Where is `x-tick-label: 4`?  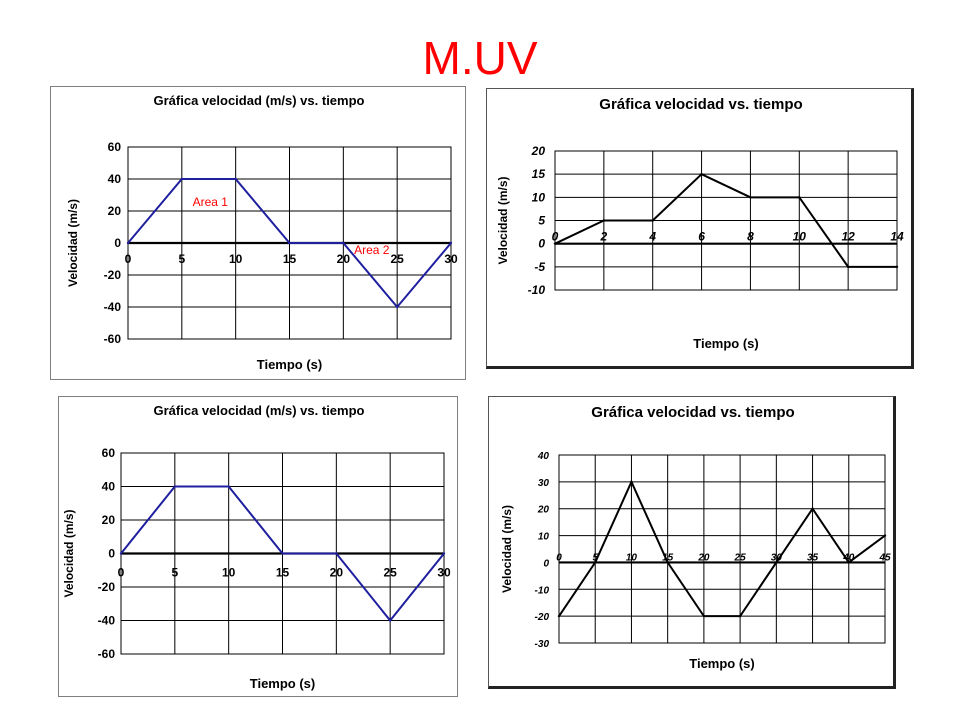 x-tick-label: 4 is located at coordinates (652, 237).